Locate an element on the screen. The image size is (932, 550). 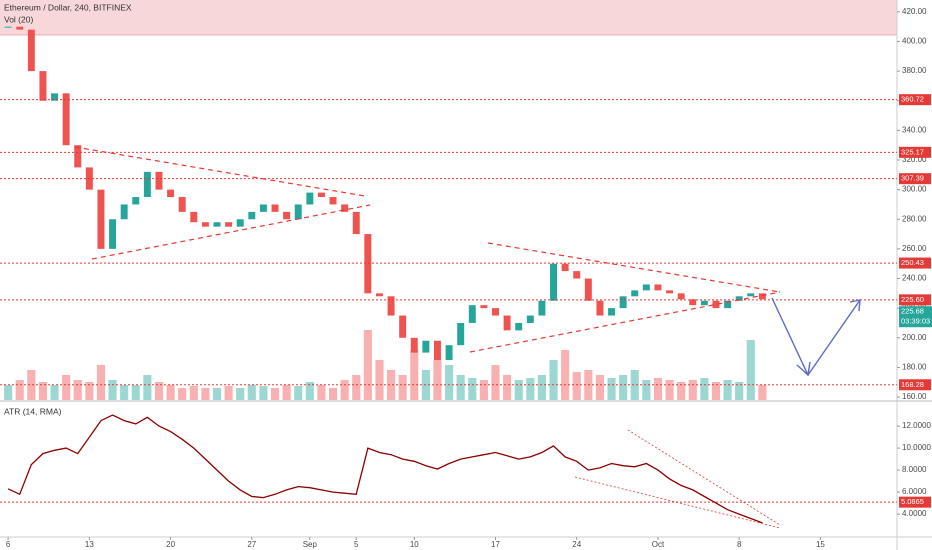
level-label: 250.43 is located at coordinates (912, 262).